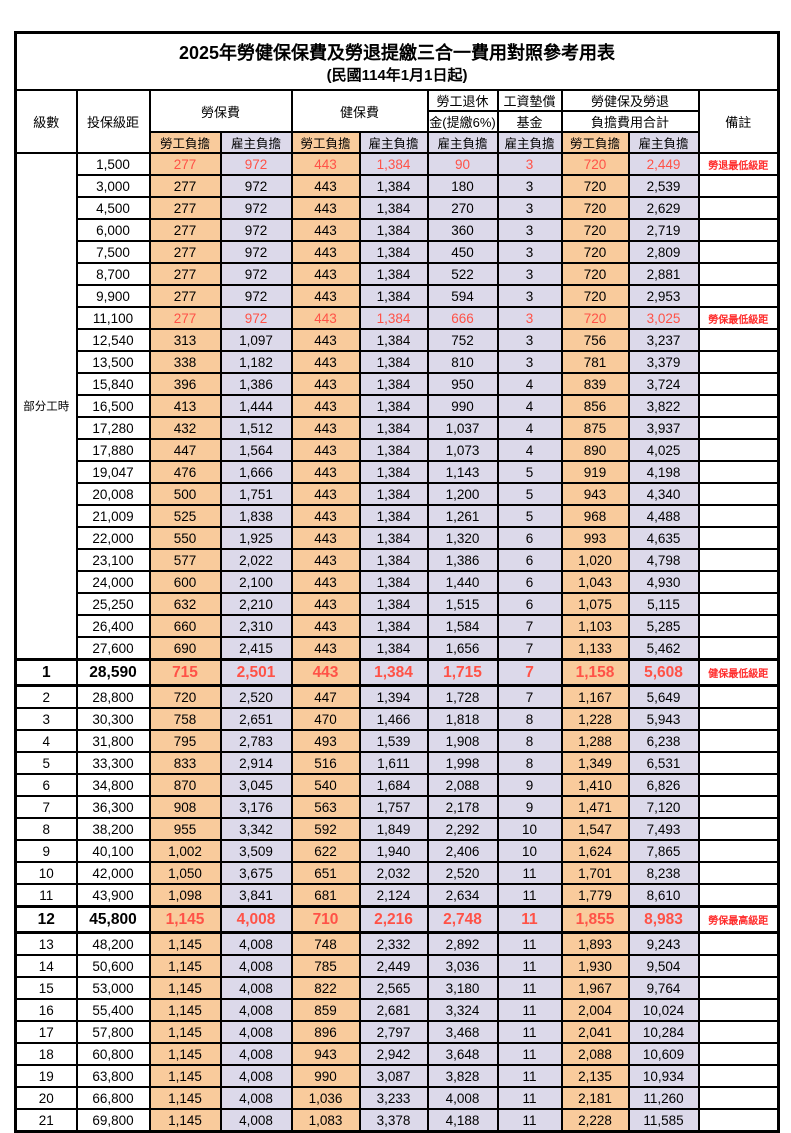 The image size is (791, 1133). What do you see at coordinates (529, 807) in the screenshot?
I see `wage-fund-employer-cell: 9` at bounding box center [529, 807].